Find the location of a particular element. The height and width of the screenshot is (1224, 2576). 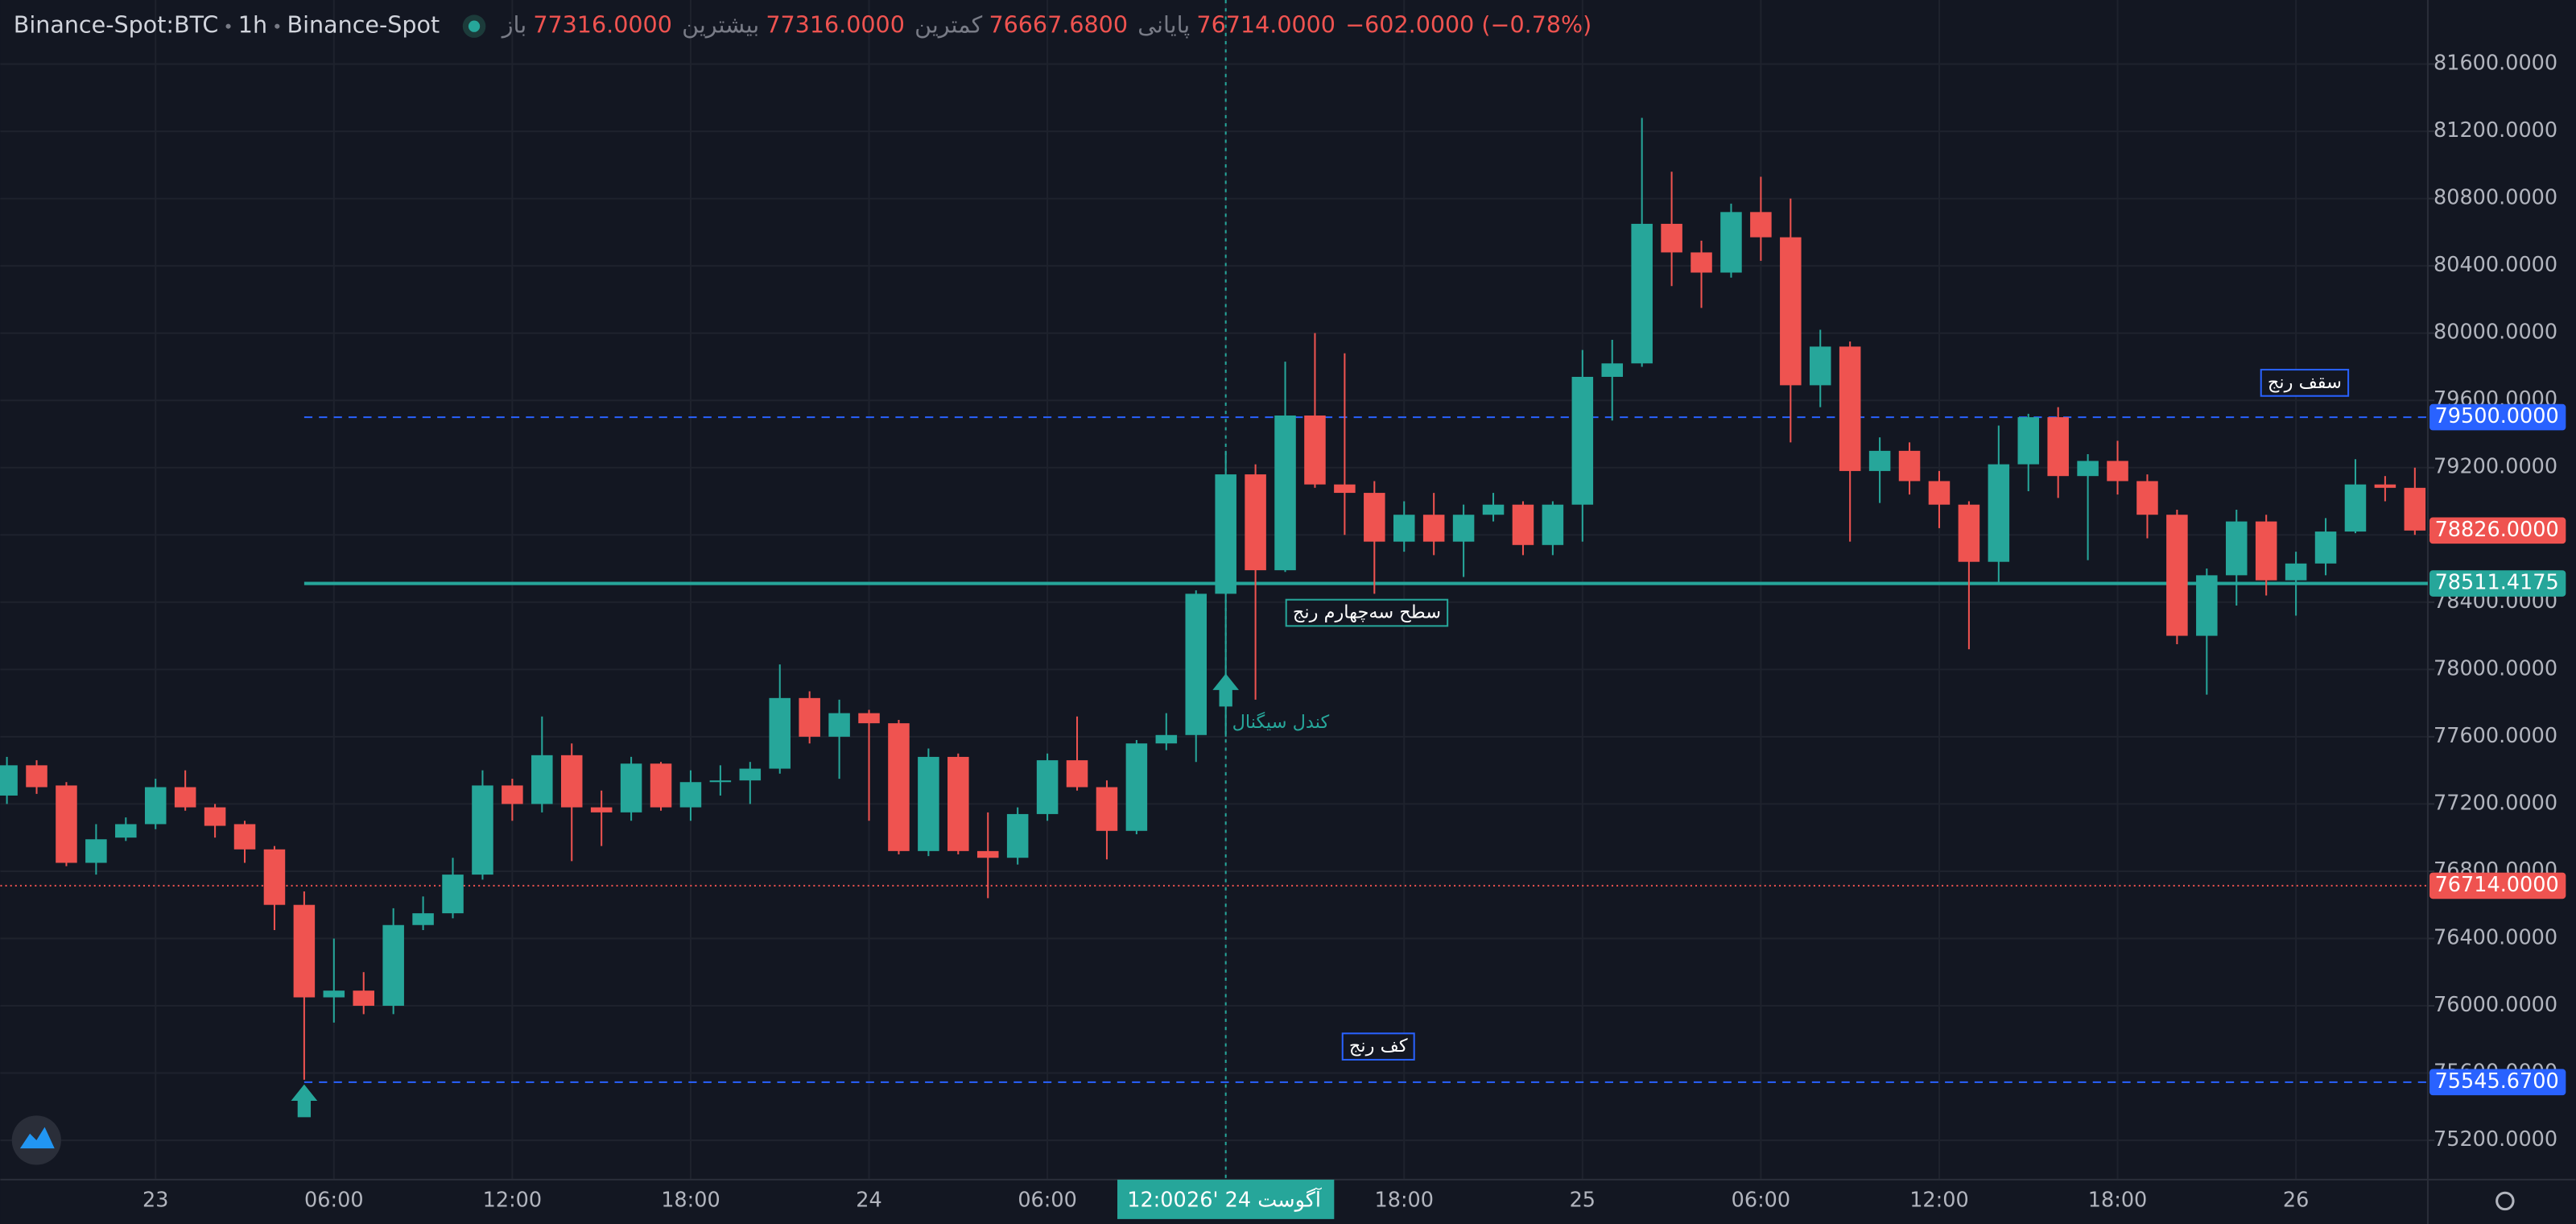

header-text: Binance-Spot is located at coordinates (363, 25).